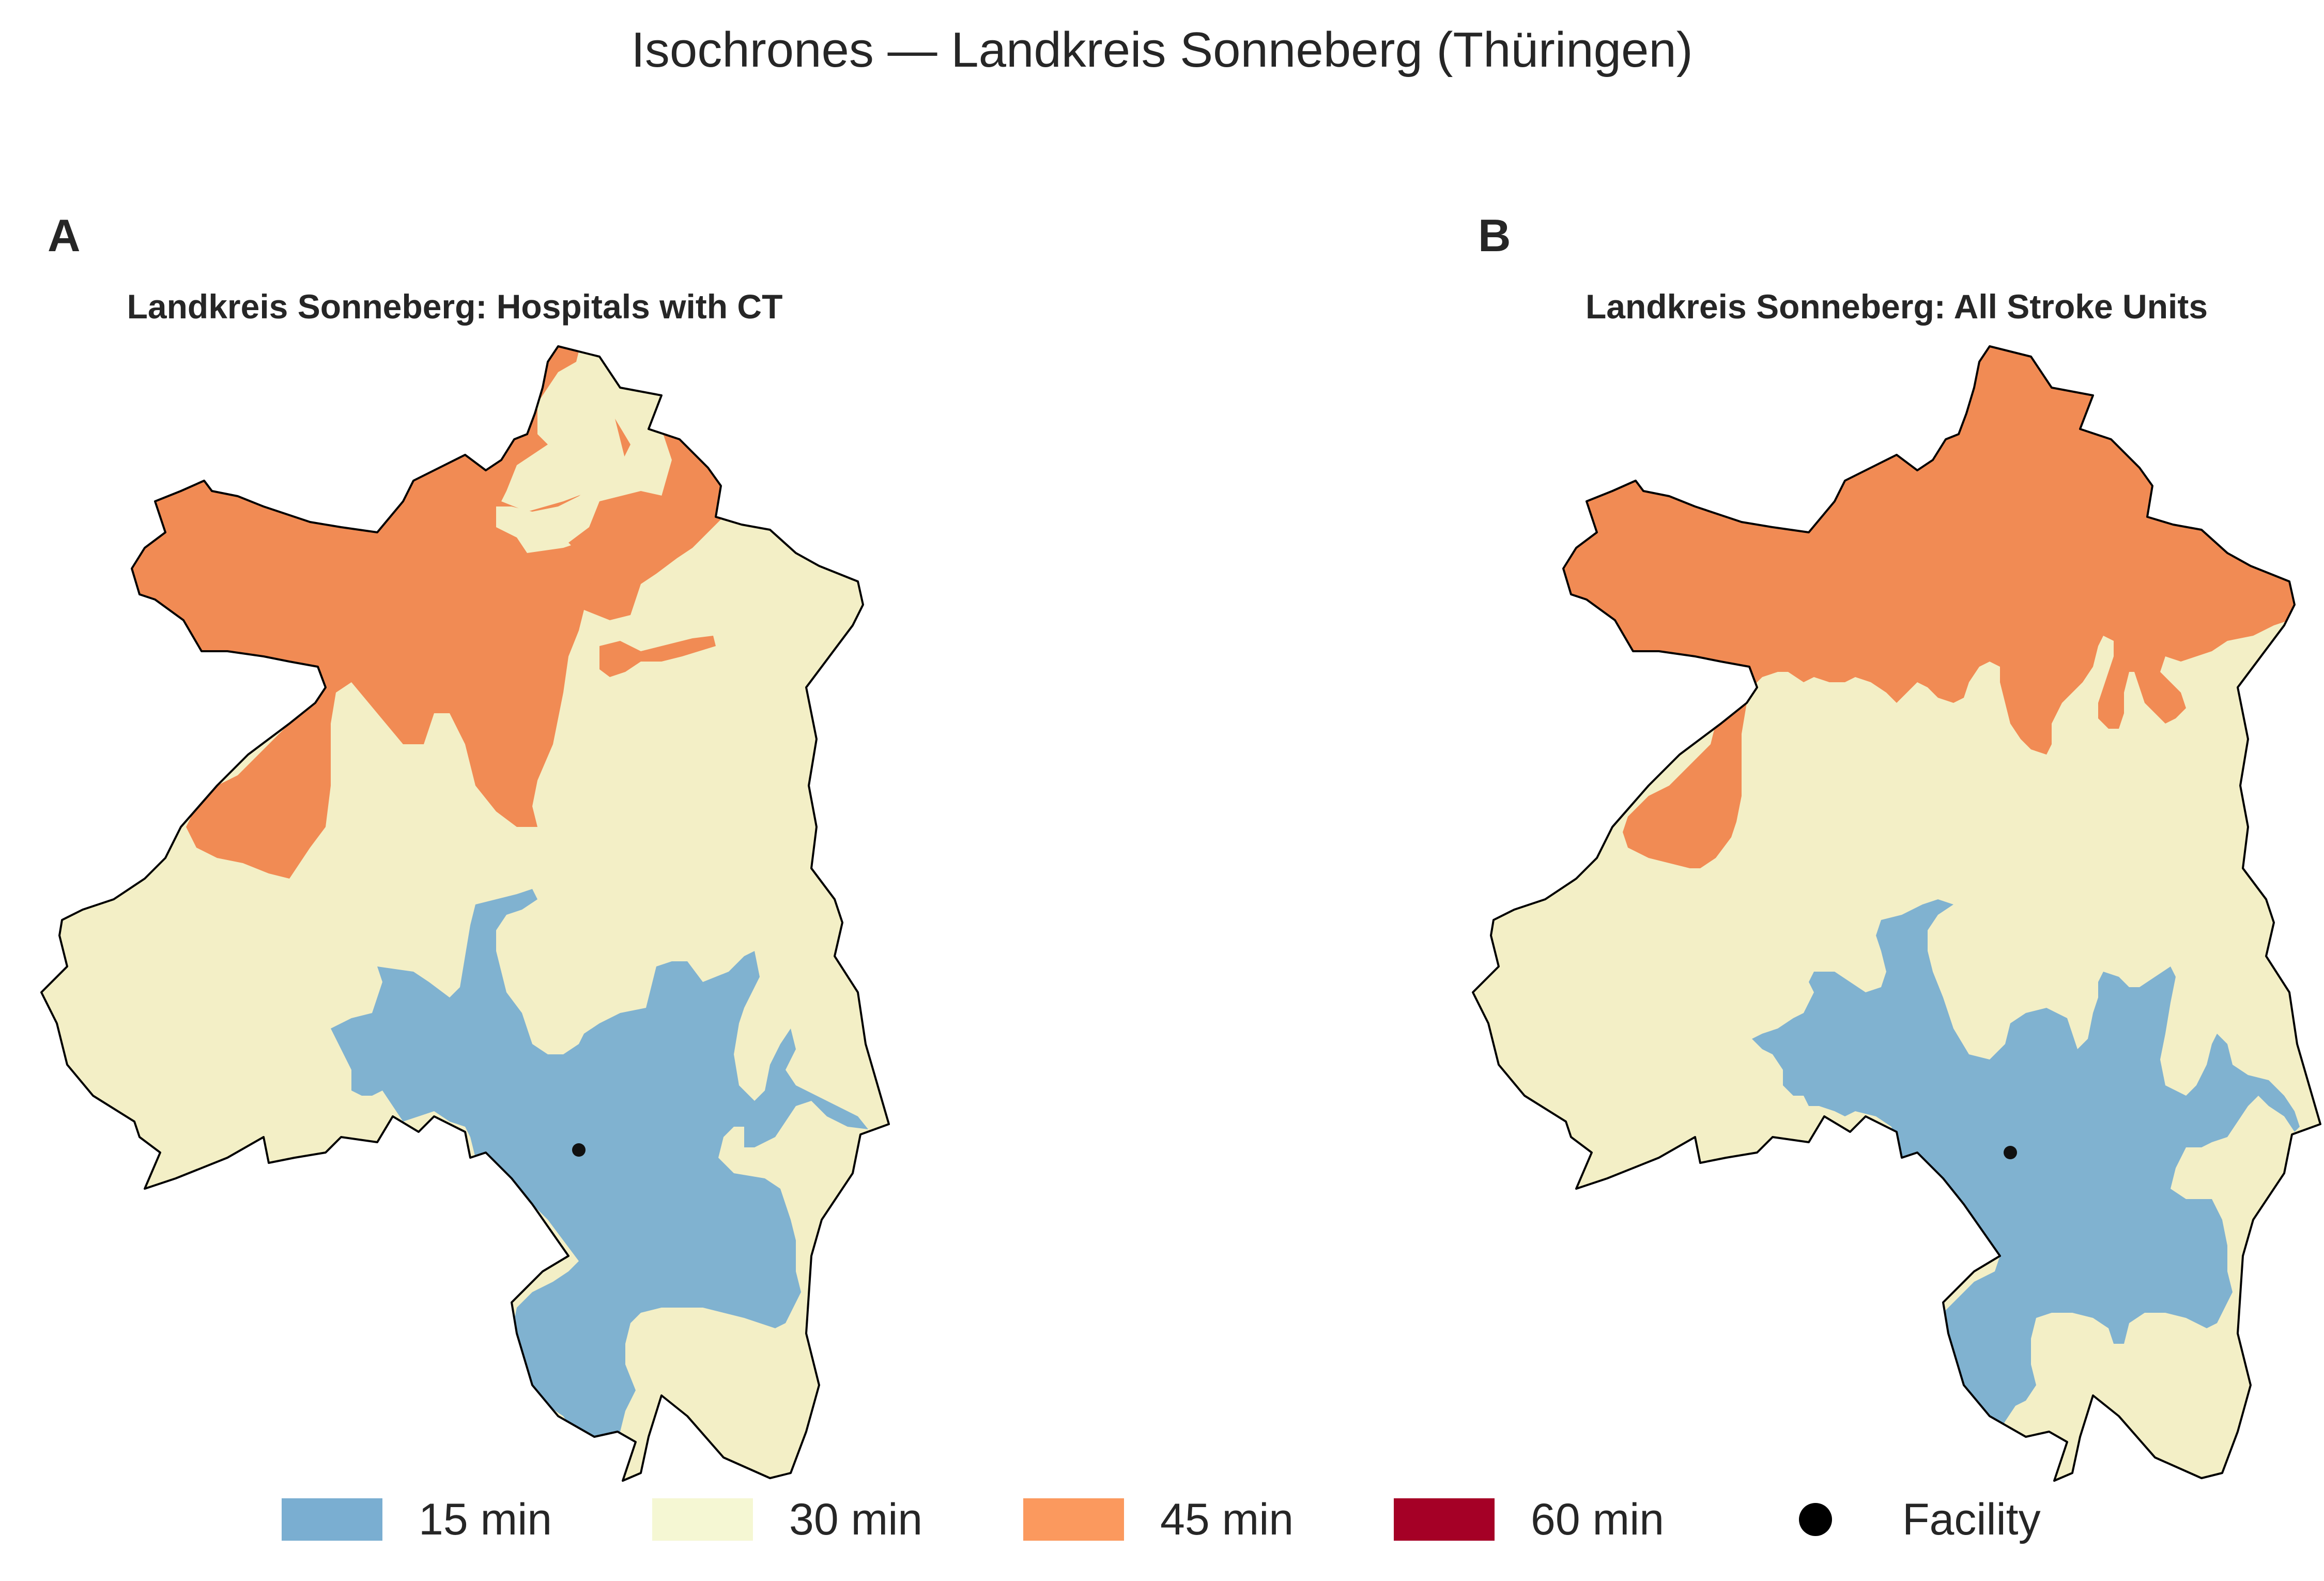  Describe the element at coordinates (1896, 306) in the screenshot. I see `panel-b-title: Landkreis Sonneberg: All Stroke Units` at that location.